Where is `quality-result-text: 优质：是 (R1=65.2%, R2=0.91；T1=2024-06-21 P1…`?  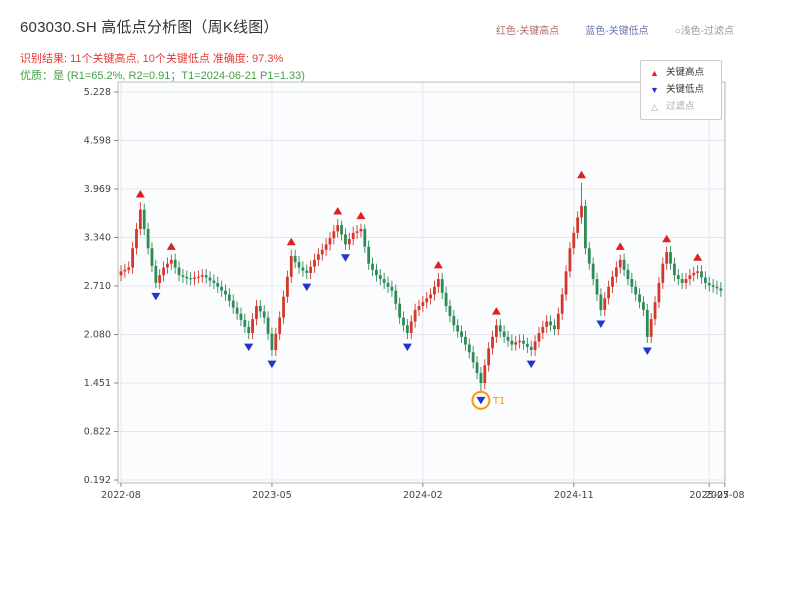
quality-result-text: 优质：是 (R1=65.2%, R2=0.91；T1=2024-06-21 P1… is located at coordinates (162, 76).